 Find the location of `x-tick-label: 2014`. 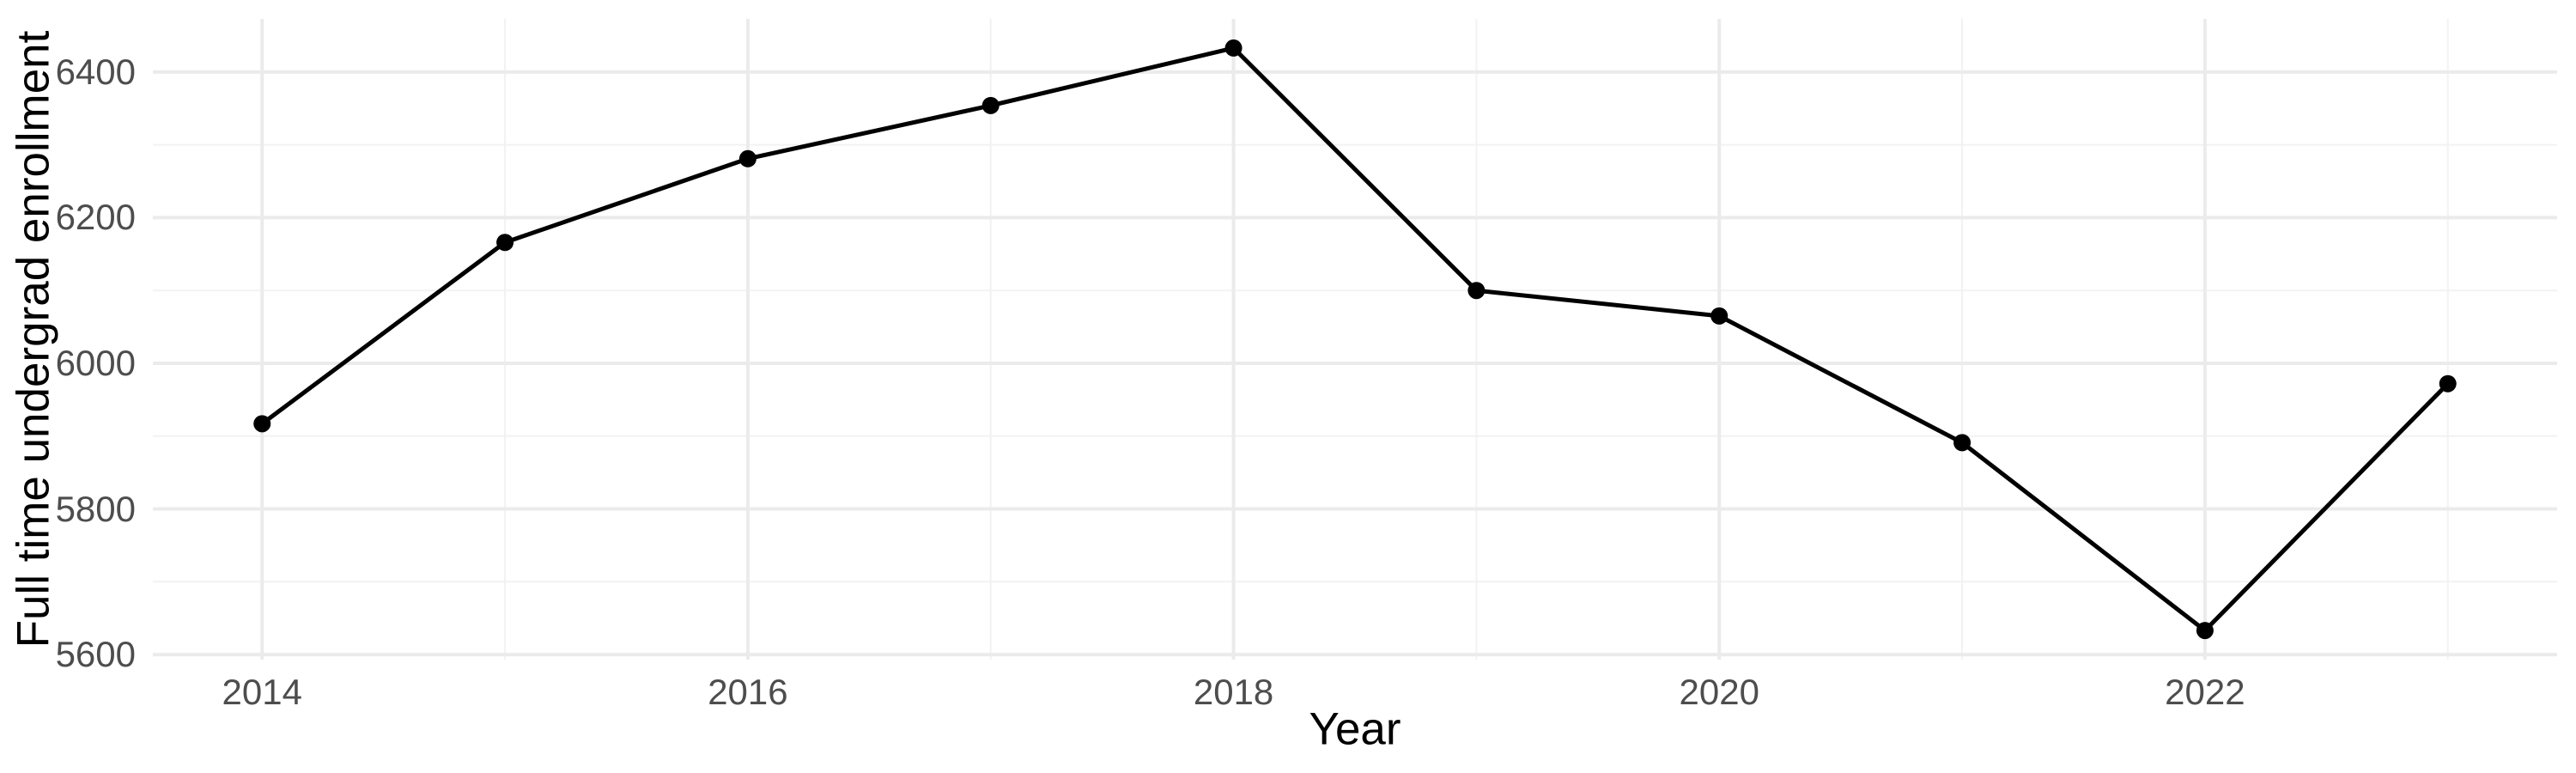

x-tick-label: 2014 is located at coordinates (262, 692).